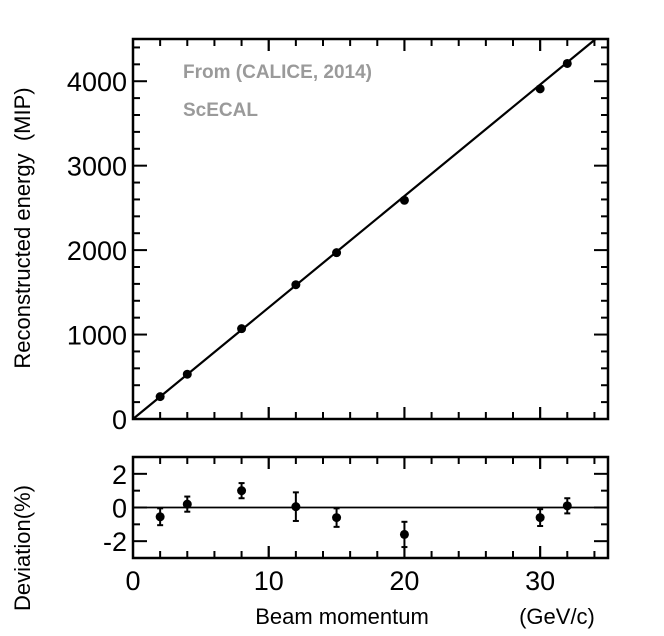 The height and width of the screenshot is (636, 664). I want to click on annotation-detector: ScECAL, so click(220, 110).